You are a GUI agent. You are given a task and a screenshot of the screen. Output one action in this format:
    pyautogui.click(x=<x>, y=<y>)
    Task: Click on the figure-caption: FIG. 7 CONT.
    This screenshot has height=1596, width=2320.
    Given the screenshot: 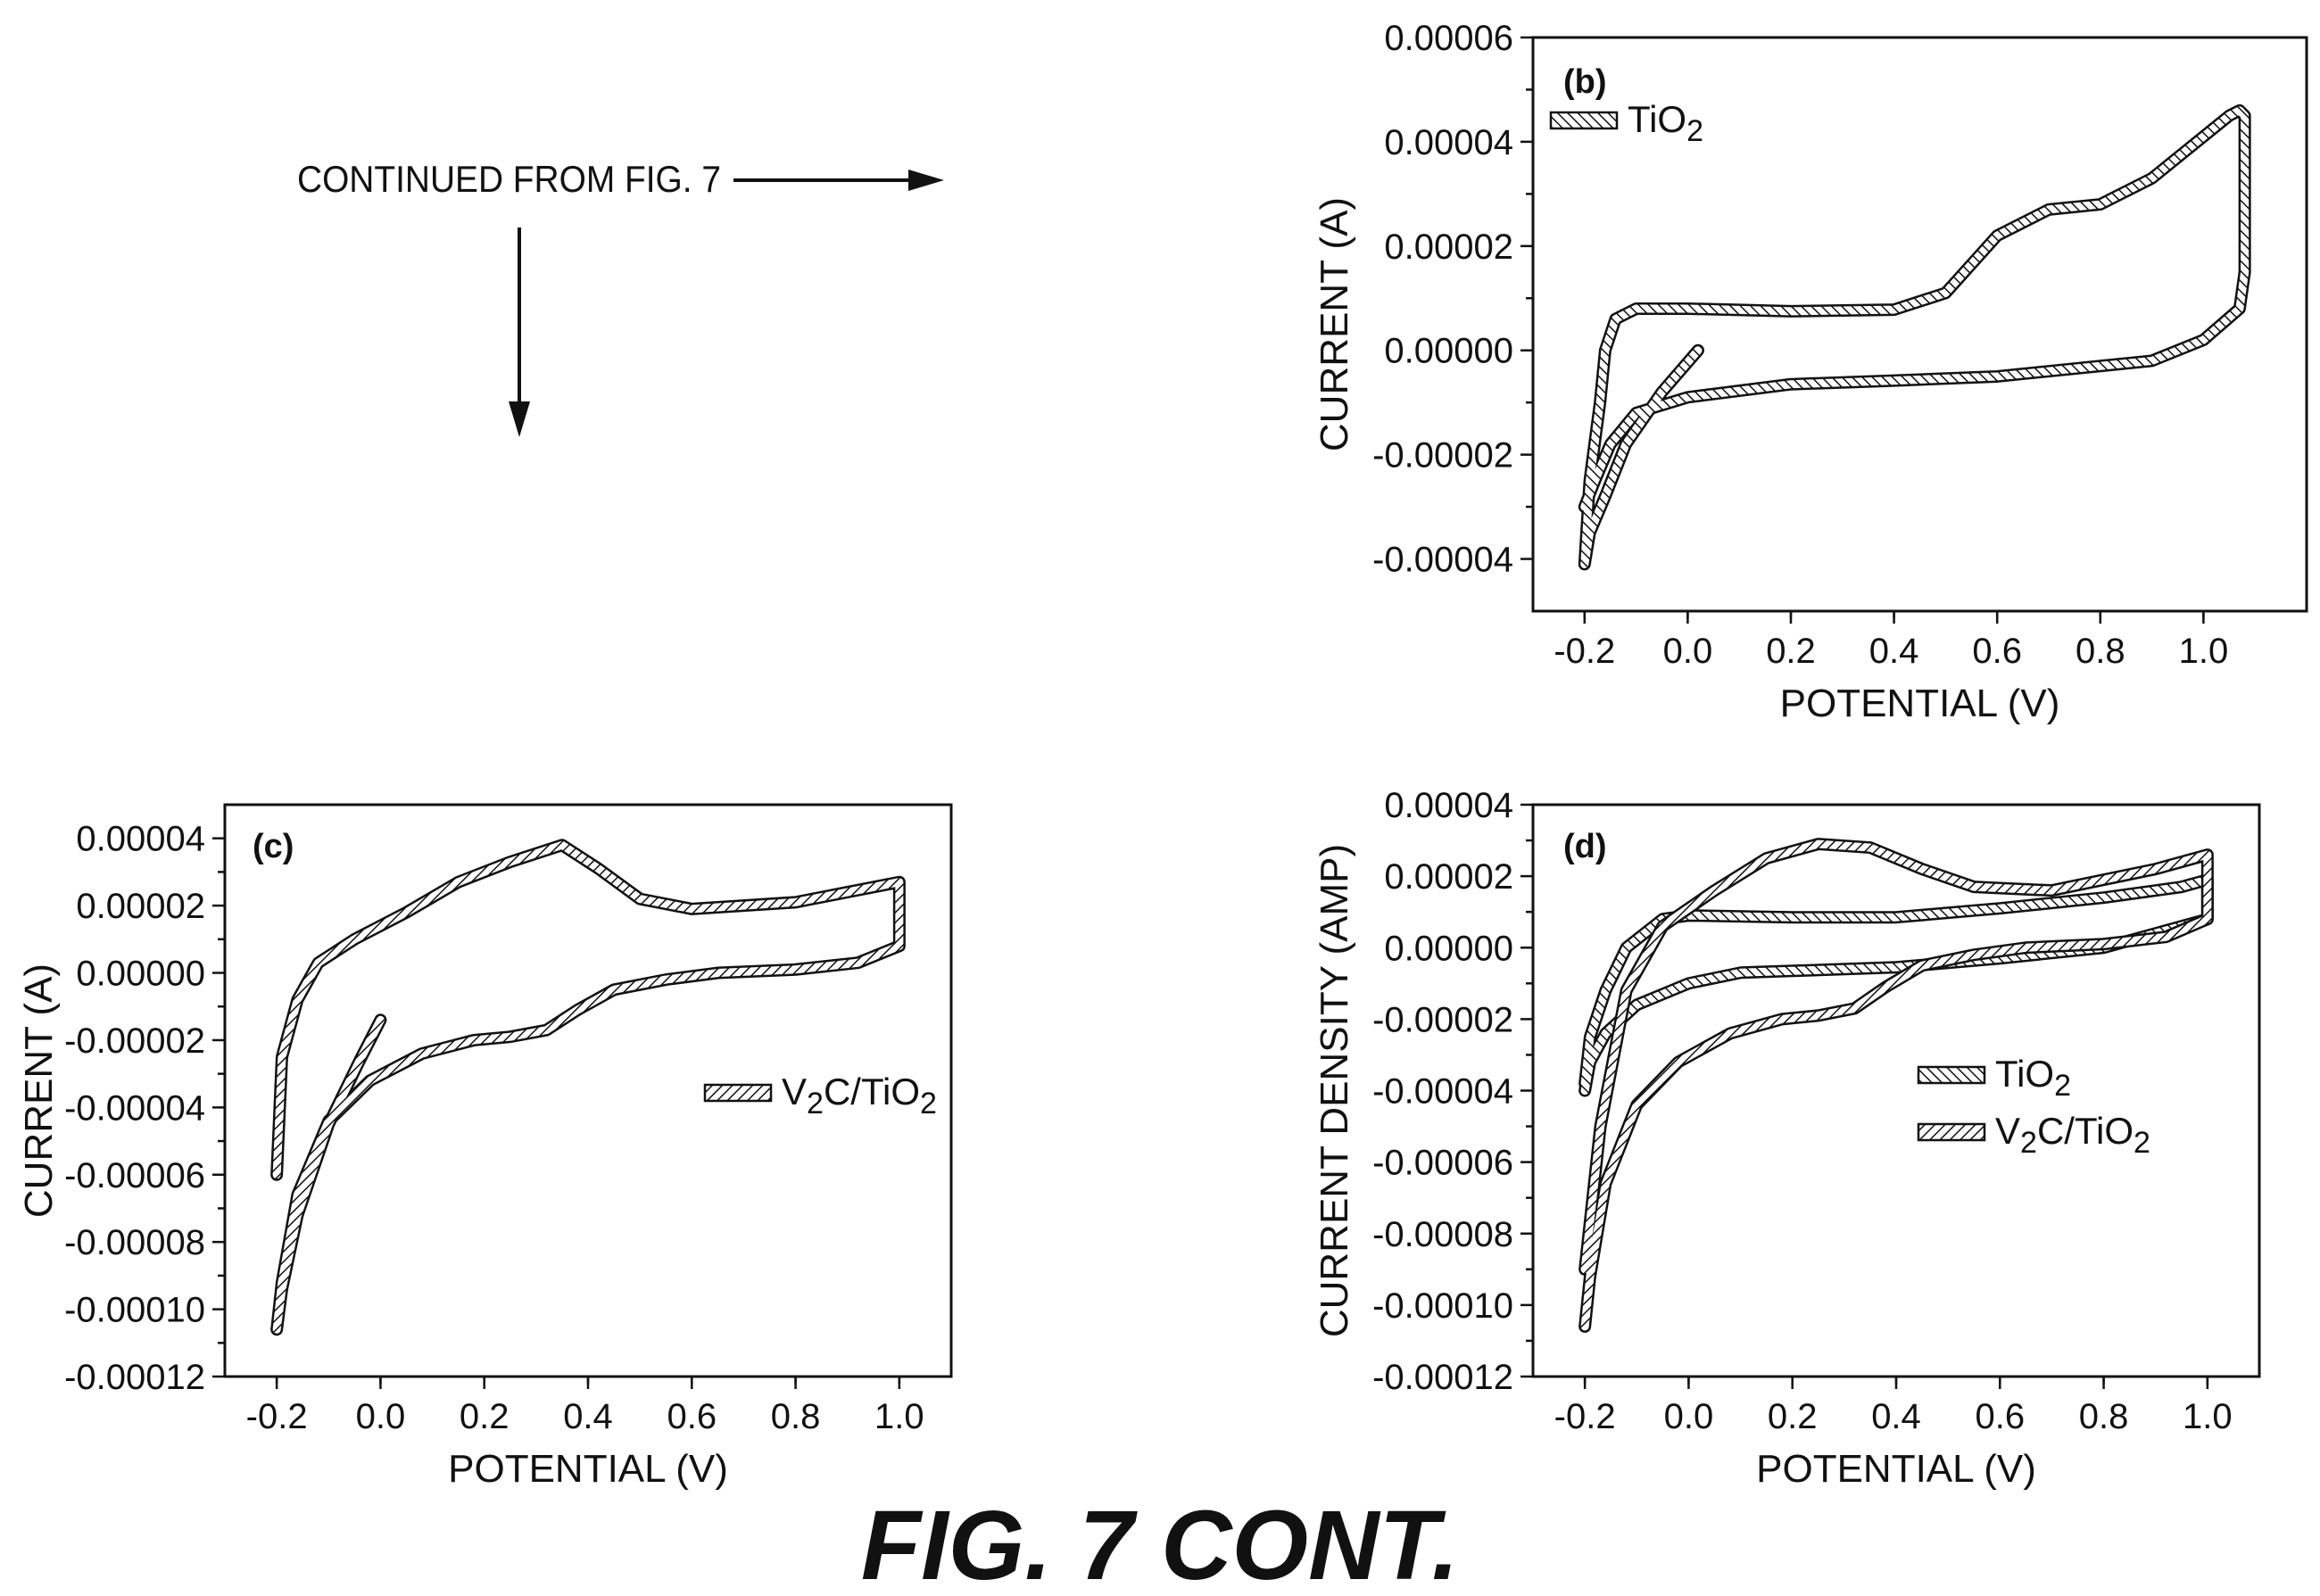 What is the action you would take?
    pyautogui.click(x=1160, y=1543)
    